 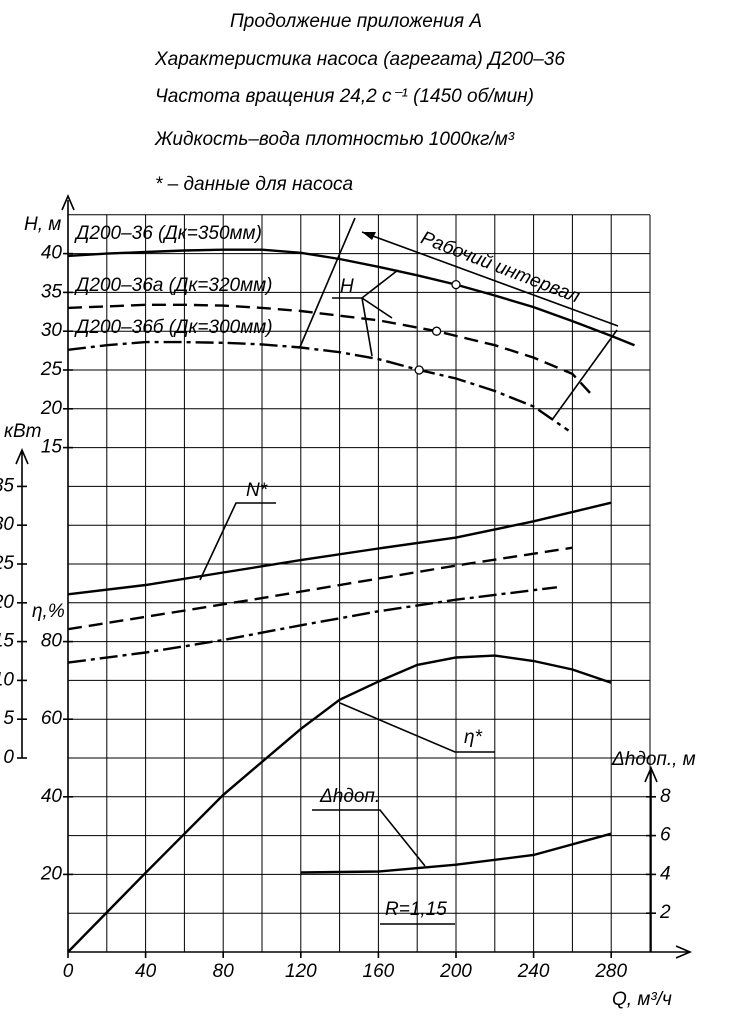 What do you see at coordinates (48, 611) in the screenshot?
I see `axis-title: η,%` at bounding box center [48, 611].